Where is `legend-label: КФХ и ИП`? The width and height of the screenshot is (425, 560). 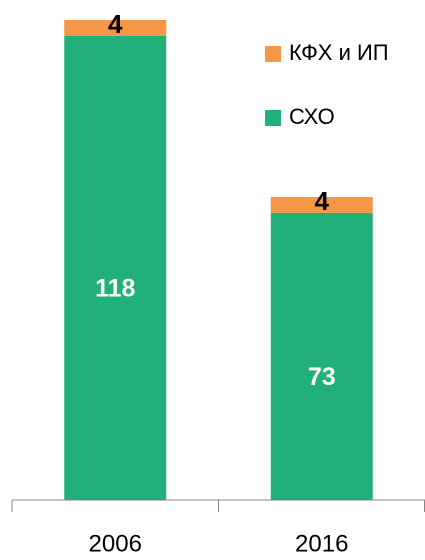 legend-label: КФХ и ИП is located at coordinates (339, 52).